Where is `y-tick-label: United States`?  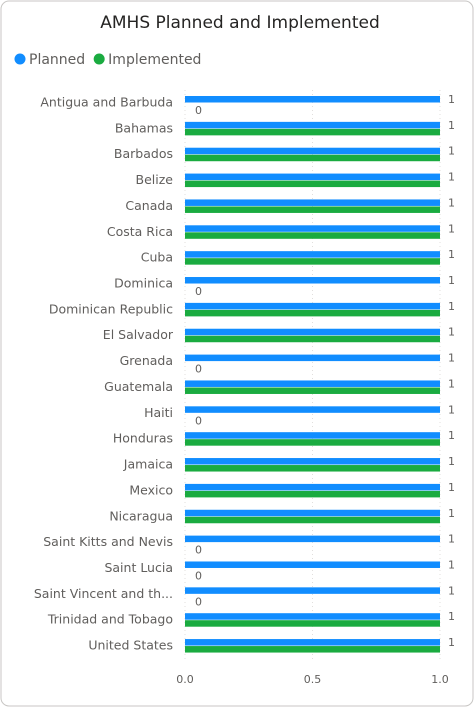
y-tick-label: United States is located at coordinates (130, 645).